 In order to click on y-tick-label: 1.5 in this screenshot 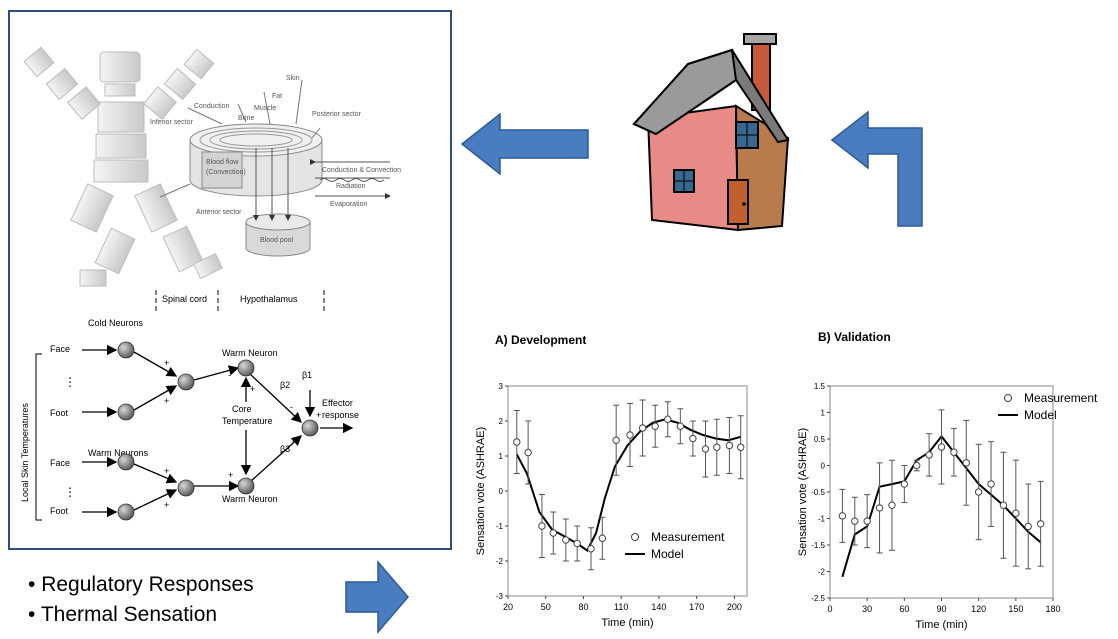, I will do `click(820, 386)`.